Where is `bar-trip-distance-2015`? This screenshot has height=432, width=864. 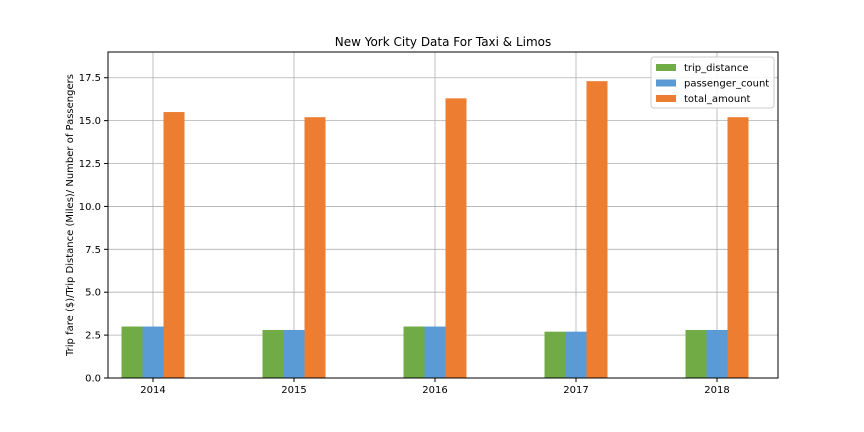
bar-trip-distance-2015 is located at coordinates (273, 353).